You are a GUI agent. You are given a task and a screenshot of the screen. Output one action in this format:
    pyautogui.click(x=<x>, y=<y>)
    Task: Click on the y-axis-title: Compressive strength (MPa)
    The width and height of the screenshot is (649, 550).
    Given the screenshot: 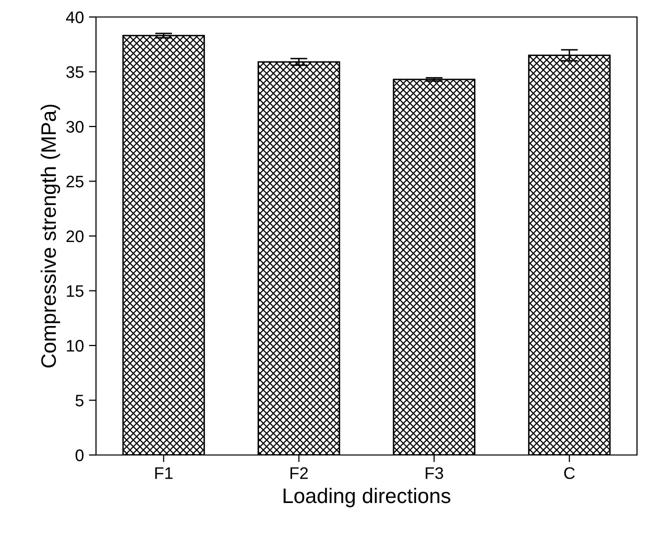 What is the action you would take?
    pyautogui.click(x=50, y=236)
    